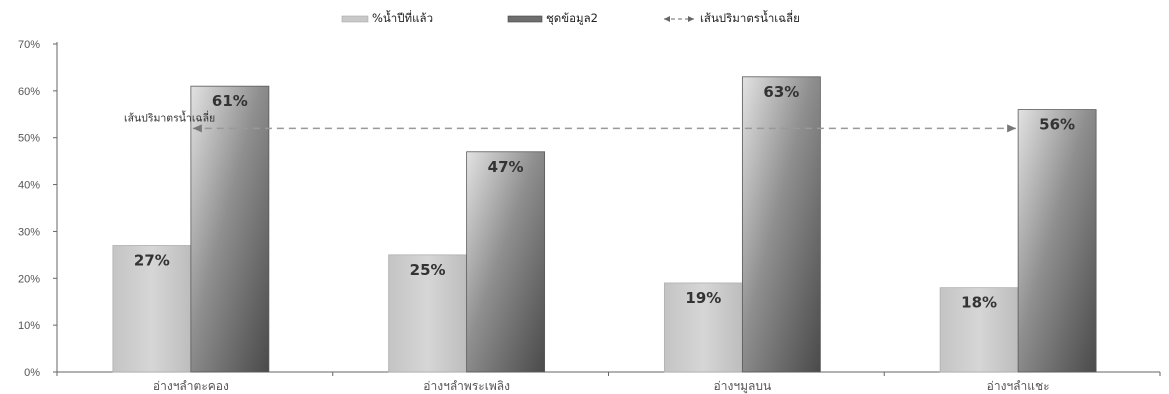 This screenshot has height=394, width=1169. Describe the element at coordinates (1012, 128) in the screenshot. I see `reference-arrow-right` at that location.